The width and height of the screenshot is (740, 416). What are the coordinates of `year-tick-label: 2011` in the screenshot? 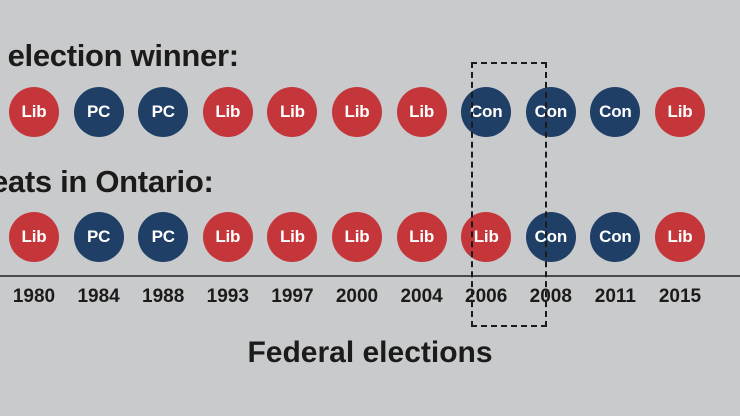 It's located at (615, 296).